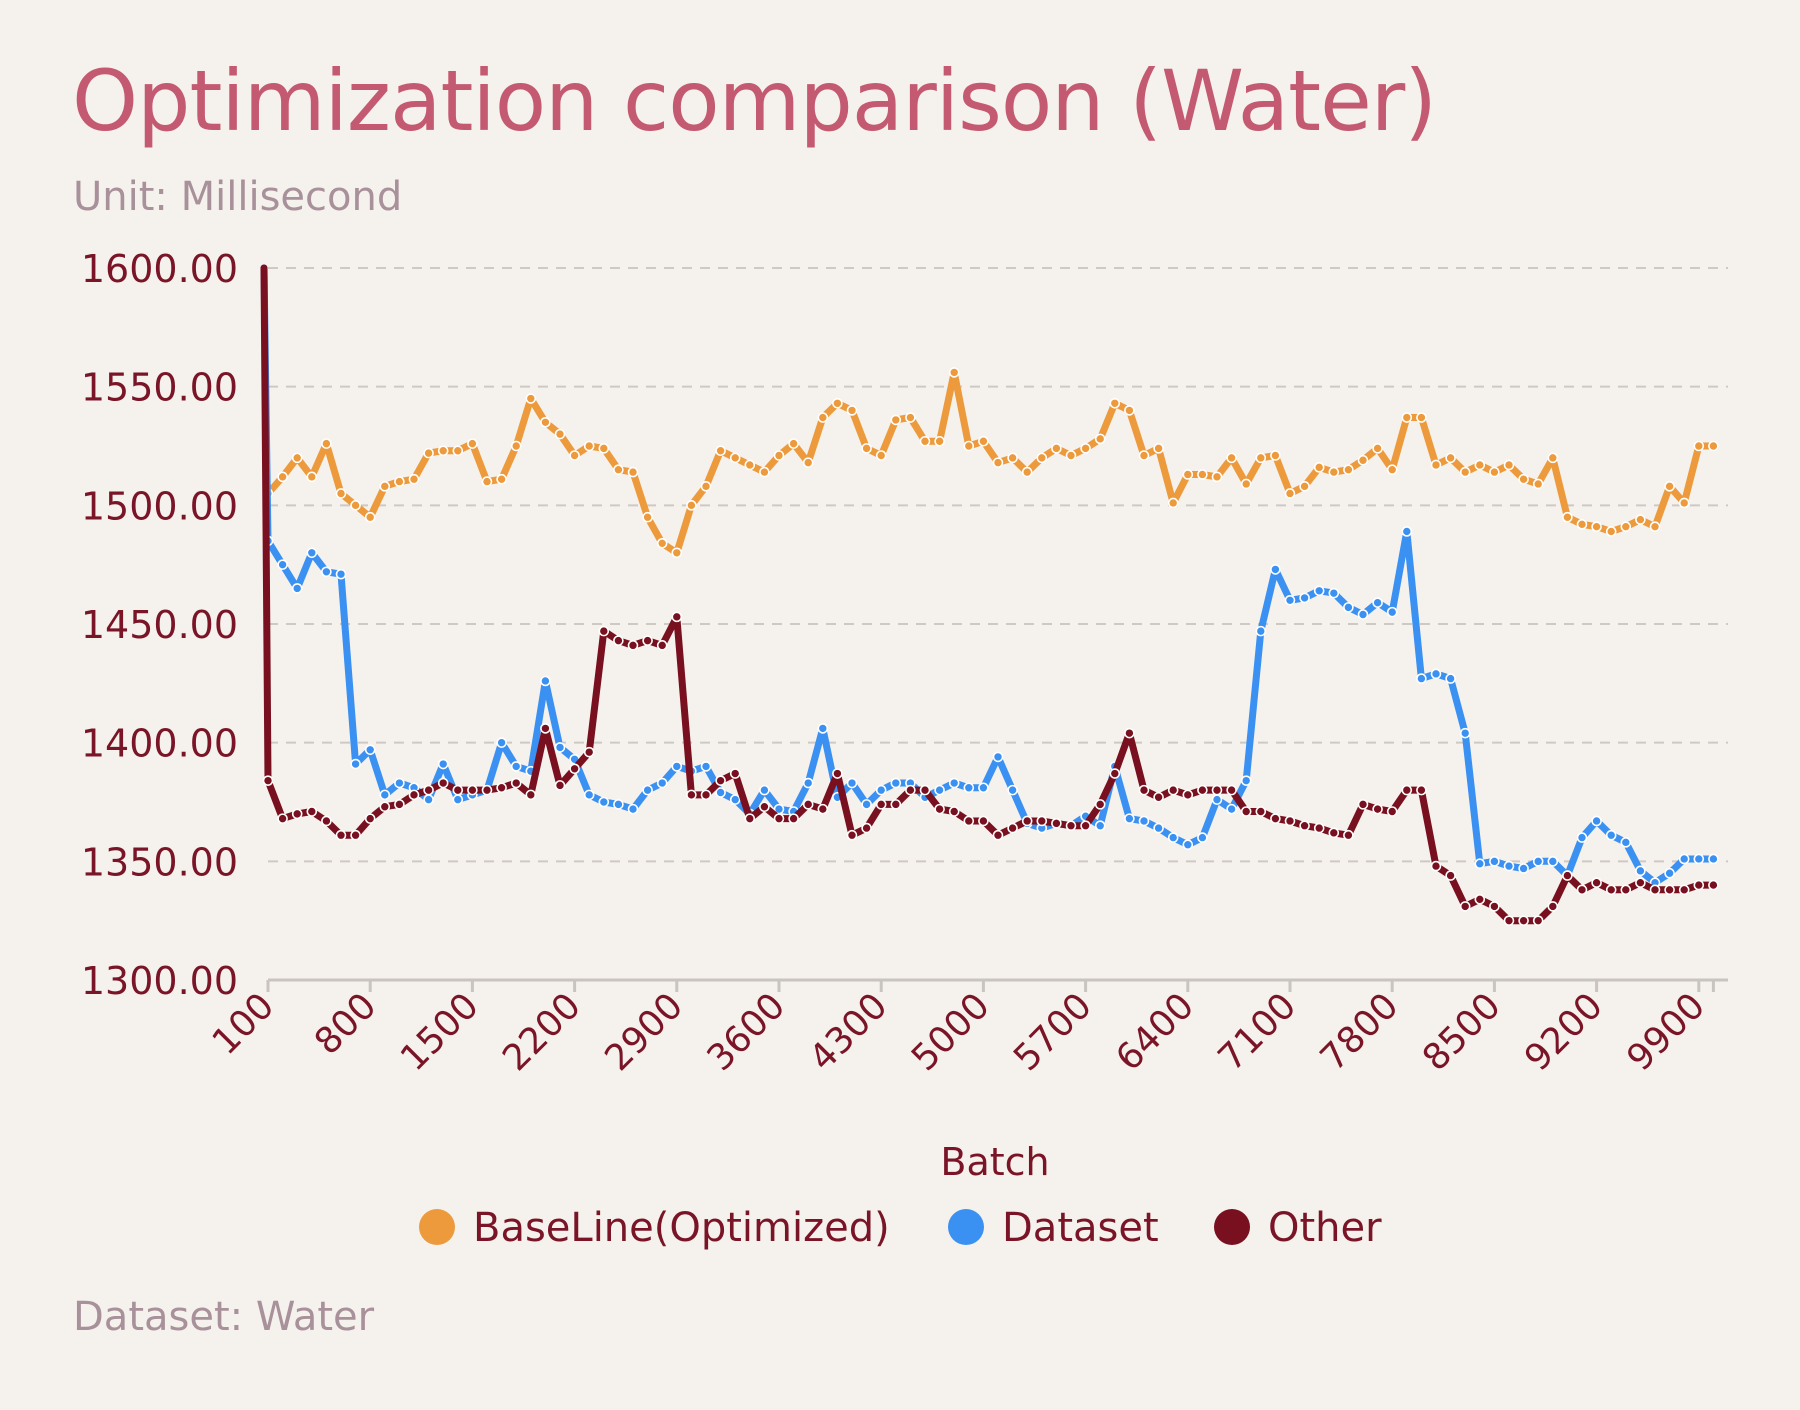 This screenshot has height=1410, width=1800. I want to click on x-tick-label: 9900, so click(1666, 1032).